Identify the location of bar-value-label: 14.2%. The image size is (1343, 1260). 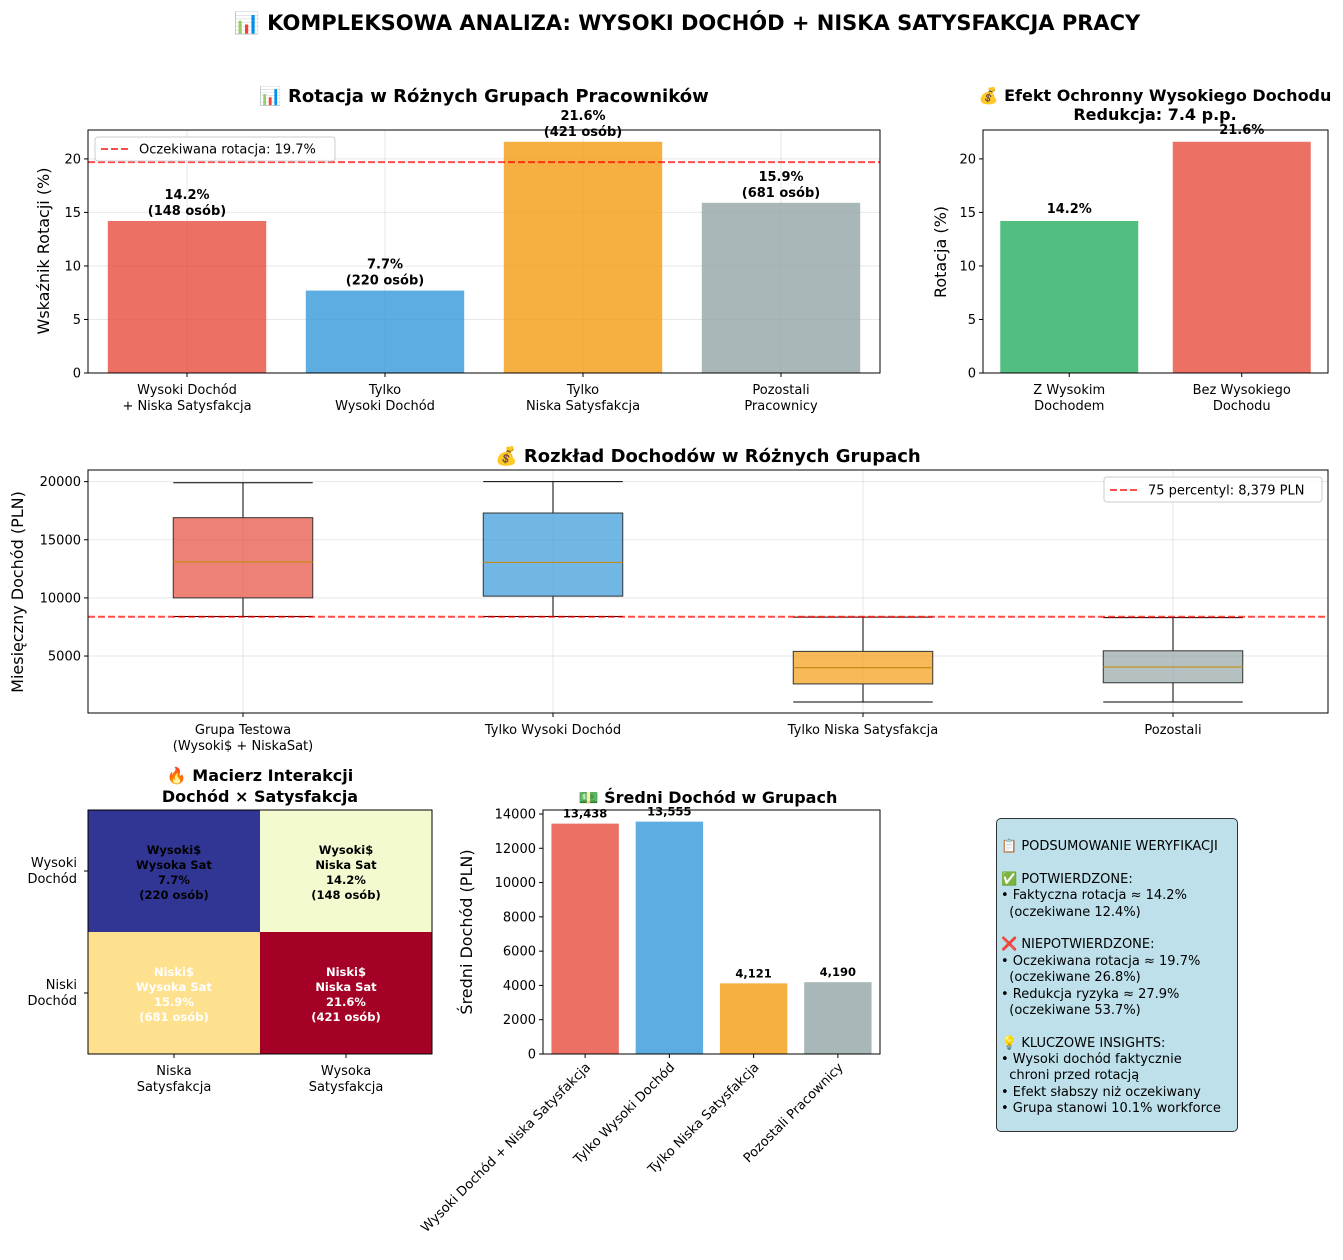
(1069, 209).